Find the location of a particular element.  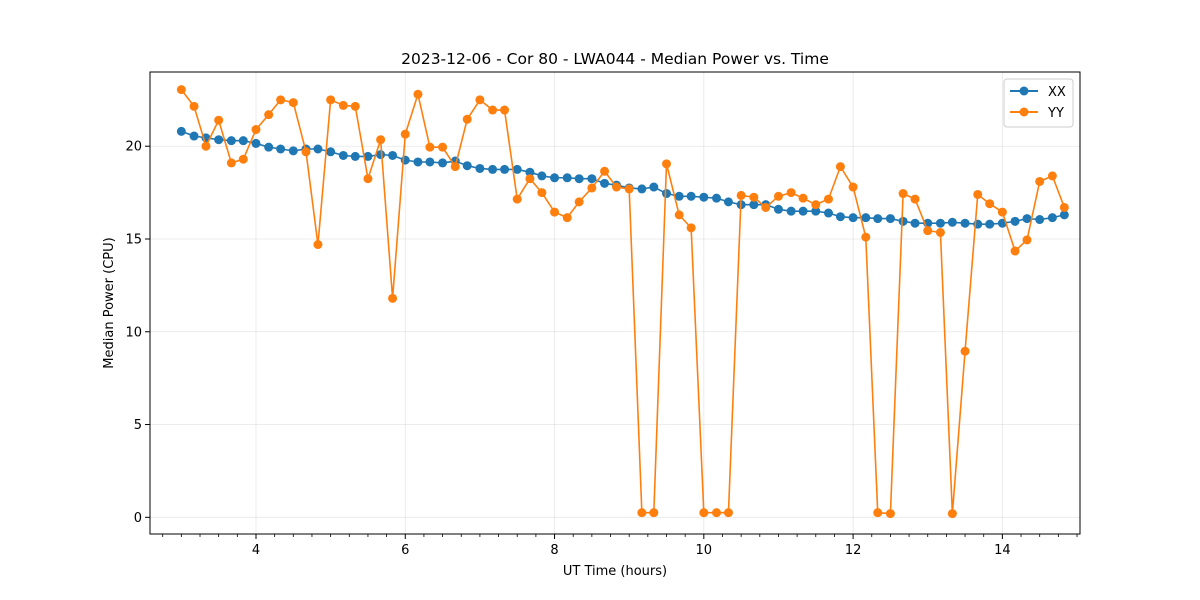

x-tick-label: 4 is located at coordinates (256, 550).